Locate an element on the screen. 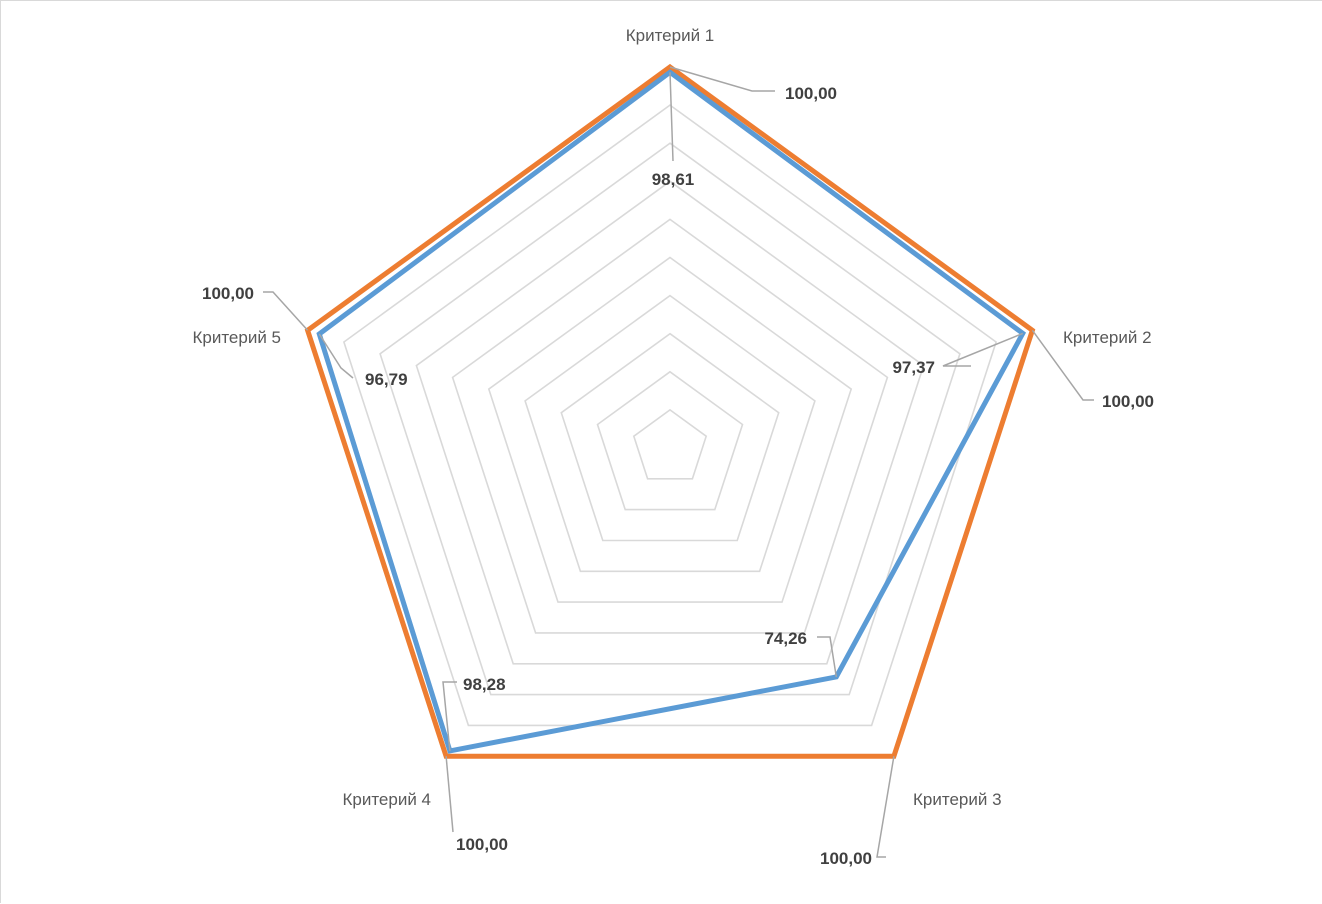  data-label-s1-2: 100,00 is located at coordinates (1128, 401).